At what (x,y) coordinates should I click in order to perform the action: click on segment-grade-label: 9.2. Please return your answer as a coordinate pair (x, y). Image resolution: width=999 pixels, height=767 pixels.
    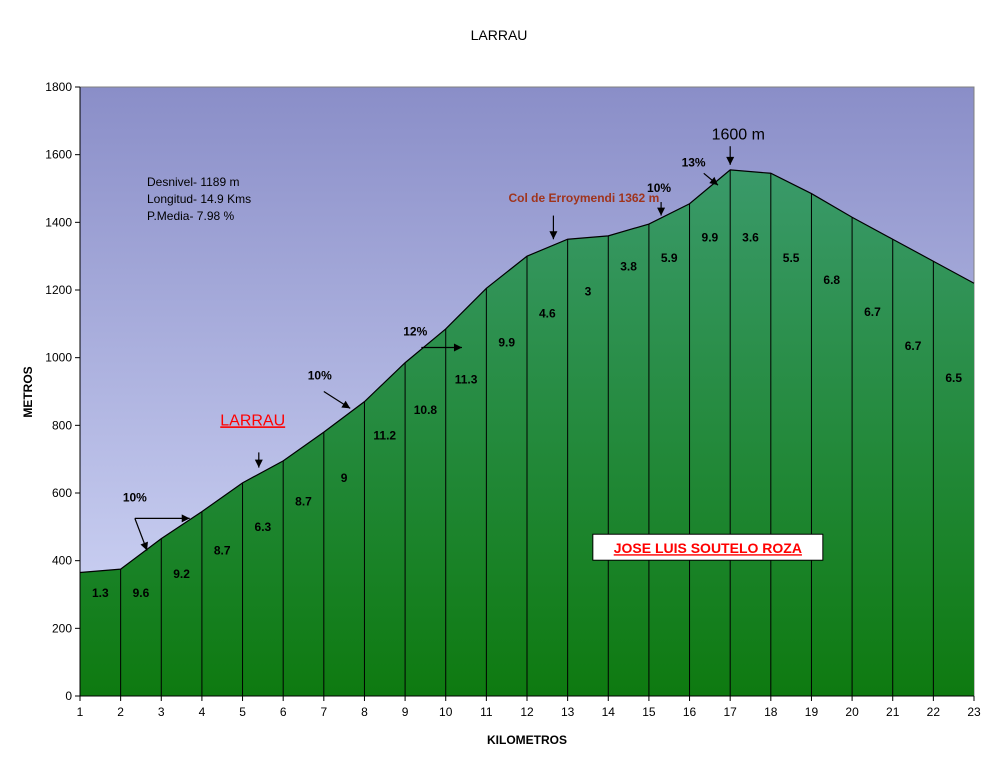
    Looking at the image, I should click on (181, 574).